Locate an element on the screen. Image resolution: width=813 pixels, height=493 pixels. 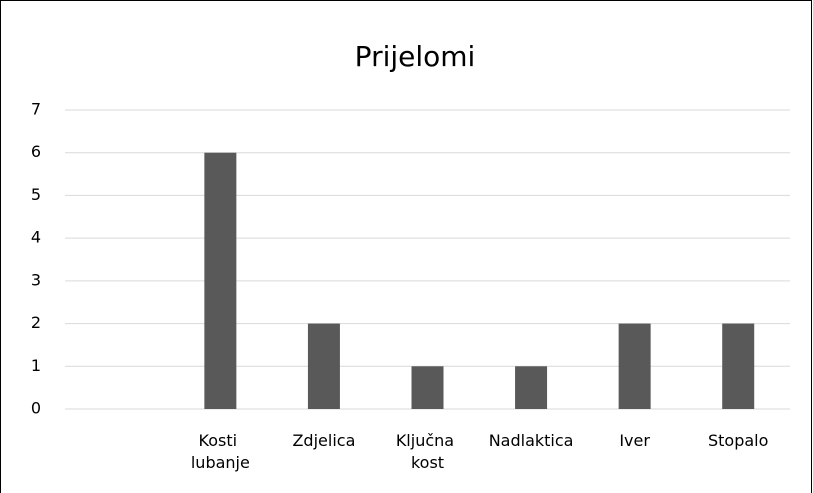
y-tick-label: 3 is located at coordinates (36, 279).